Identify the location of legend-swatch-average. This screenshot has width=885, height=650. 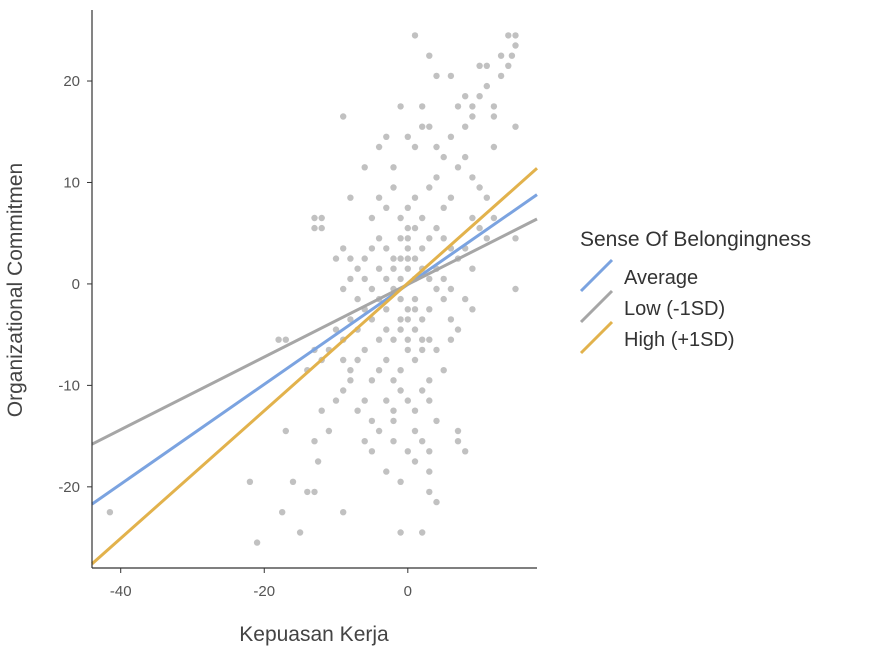
(596, 275).